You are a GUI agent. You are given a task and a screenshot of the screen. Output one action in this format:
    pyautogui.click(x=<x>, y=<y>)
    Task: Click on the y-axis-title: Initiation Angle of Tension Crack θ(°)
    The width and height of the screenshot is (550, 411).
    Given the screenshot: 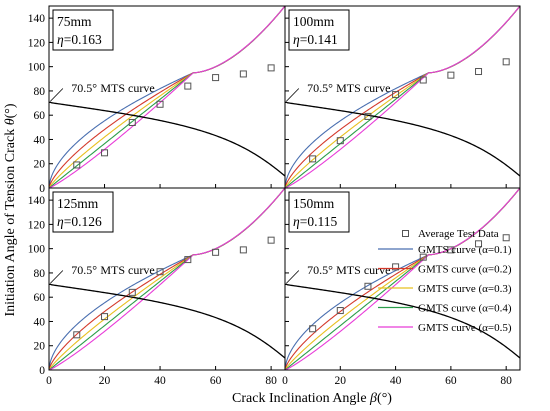 What is the action you would take?
    pyautogui.click(x=10, y=209)
    